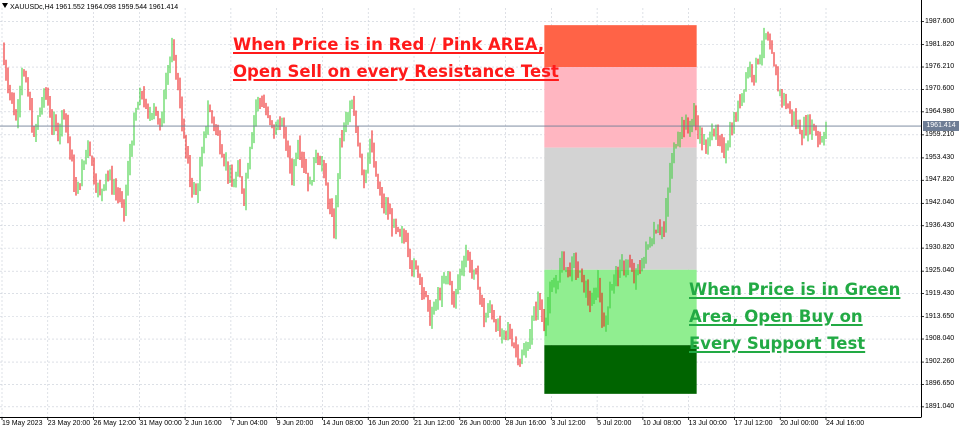  I want to click on x-tick-label: 20 Jul 00:00, so click(799, 423).